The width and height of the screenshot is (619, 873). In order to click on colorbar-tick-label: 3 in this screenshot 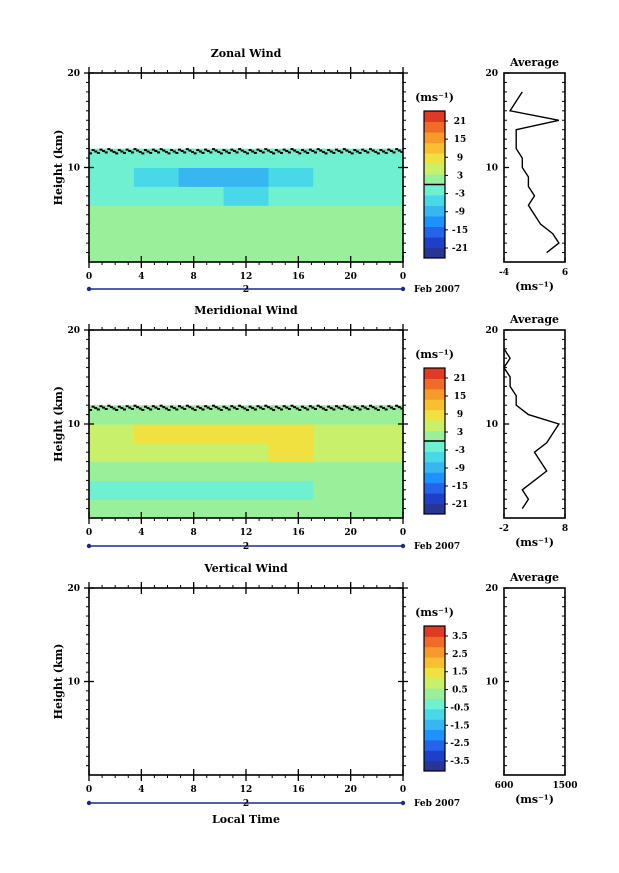, I will do `click(460, 433)`.